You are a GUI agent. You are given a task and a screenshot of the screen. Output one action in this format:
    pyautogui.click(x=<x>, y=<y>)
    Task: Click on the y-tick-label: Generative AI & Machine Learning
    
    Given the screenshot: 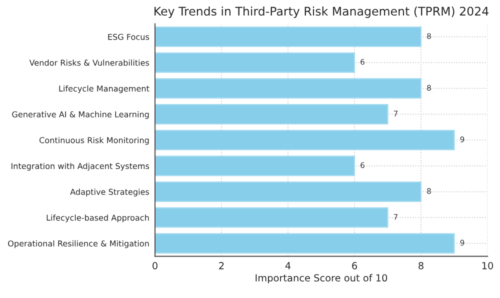 What is the action you would take?
    pyautogui.click(x=80, y=115)
    